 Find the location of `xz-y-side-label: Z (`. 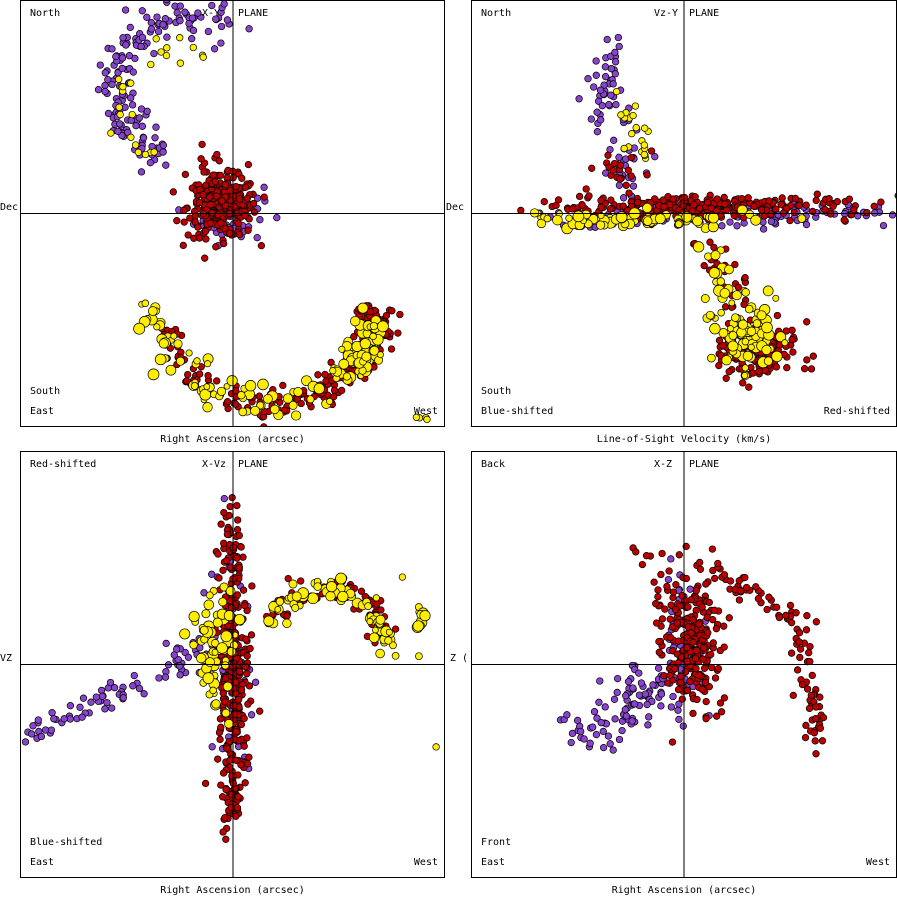

xz-y-side-label: Z ( is located at coordinates (459, 658).